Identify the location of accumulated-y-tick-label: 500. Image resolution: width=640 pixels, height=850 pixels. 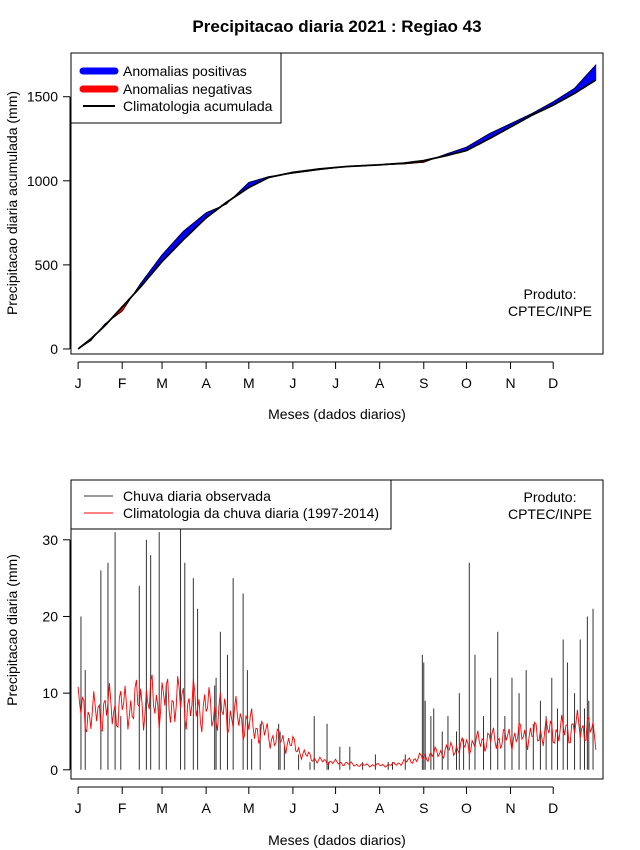
(47, 265).